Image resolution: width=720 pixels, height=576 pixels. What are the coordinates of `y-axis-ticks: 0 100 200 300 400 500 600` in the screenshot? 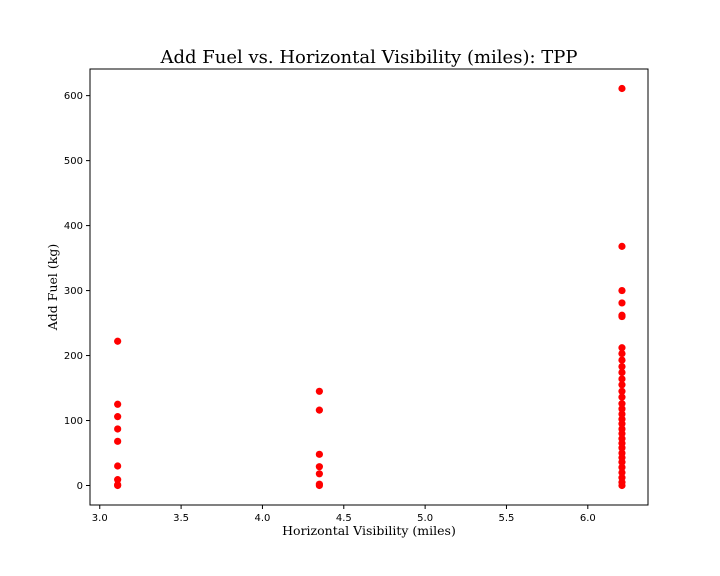 It's located at (77, 291).